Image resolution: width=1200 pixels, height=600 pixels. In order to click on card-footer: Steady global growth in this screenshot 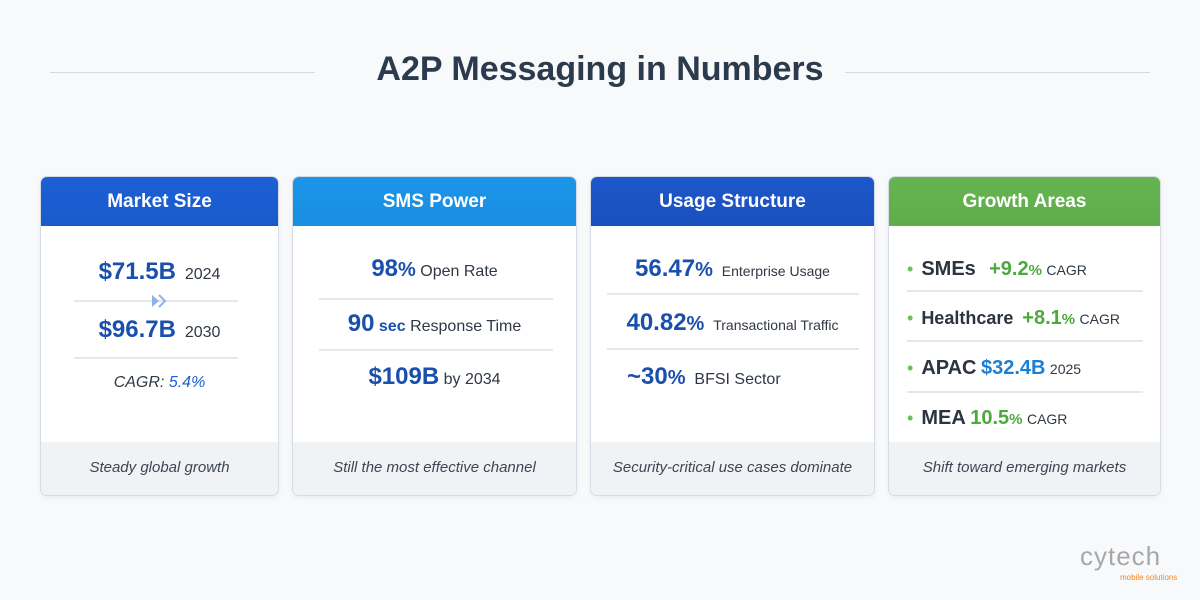, I will do `click(159, 468)`.